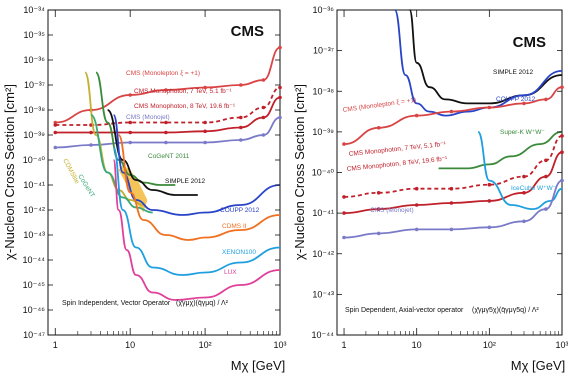  What do you see at coordinates (453, 209) in the screenshot?
I see `series-line-cms-monojet` at bounding box center [453, 209].